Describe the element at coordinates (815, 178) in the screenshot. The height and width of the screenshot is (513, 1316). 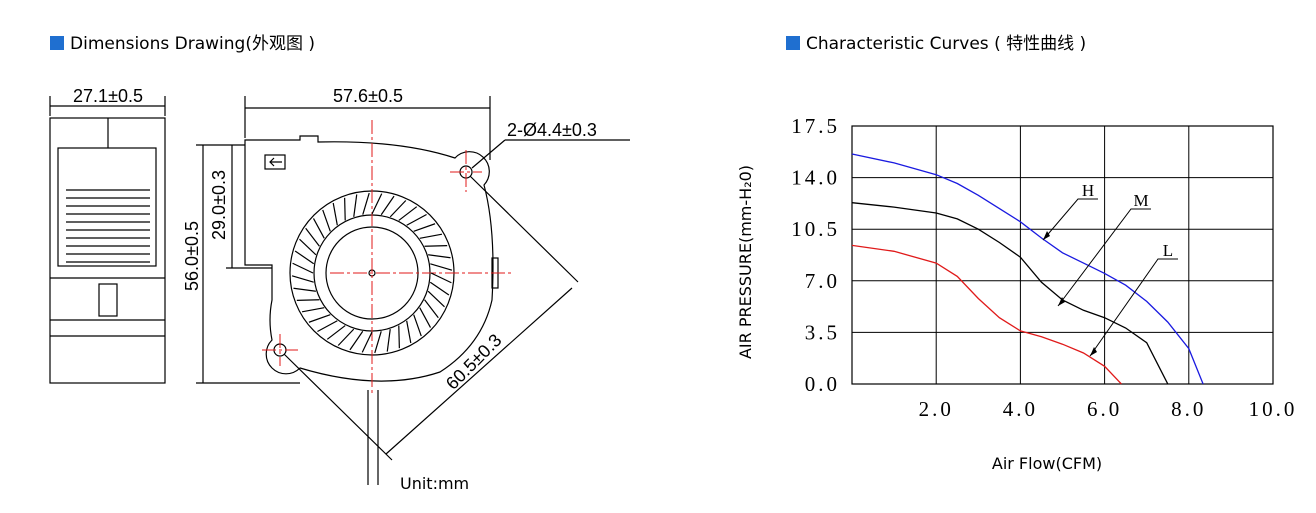
I see `y-tick-label: 14.0` at that location.